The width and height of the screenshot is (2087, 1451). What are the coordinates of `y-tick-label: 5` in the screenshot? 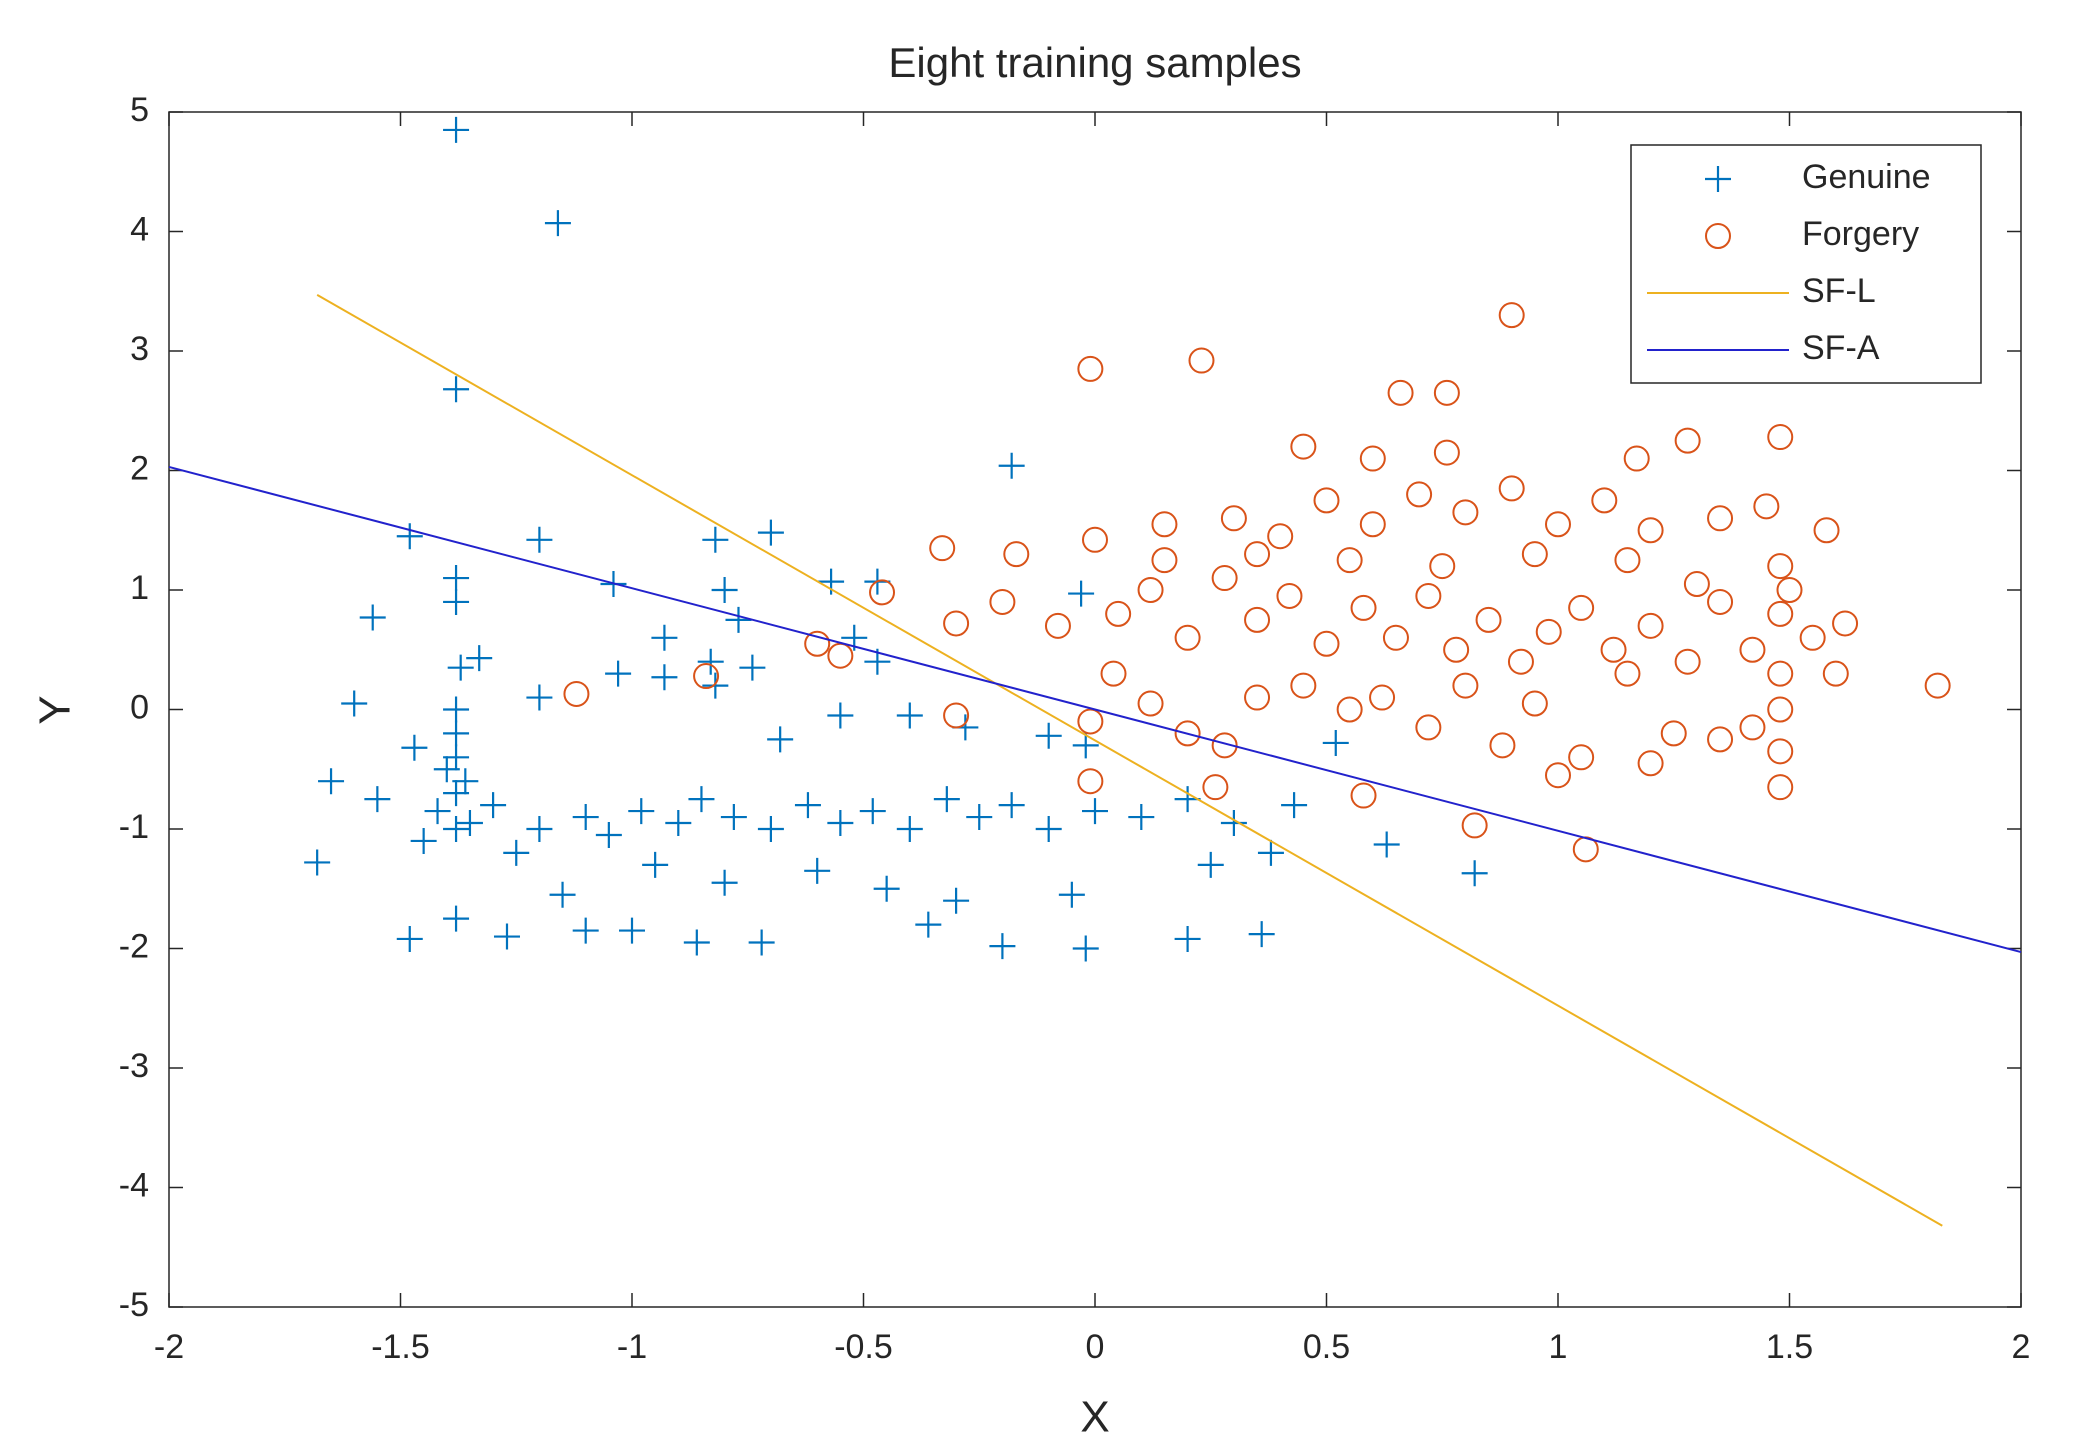 It's located at (139, 110).